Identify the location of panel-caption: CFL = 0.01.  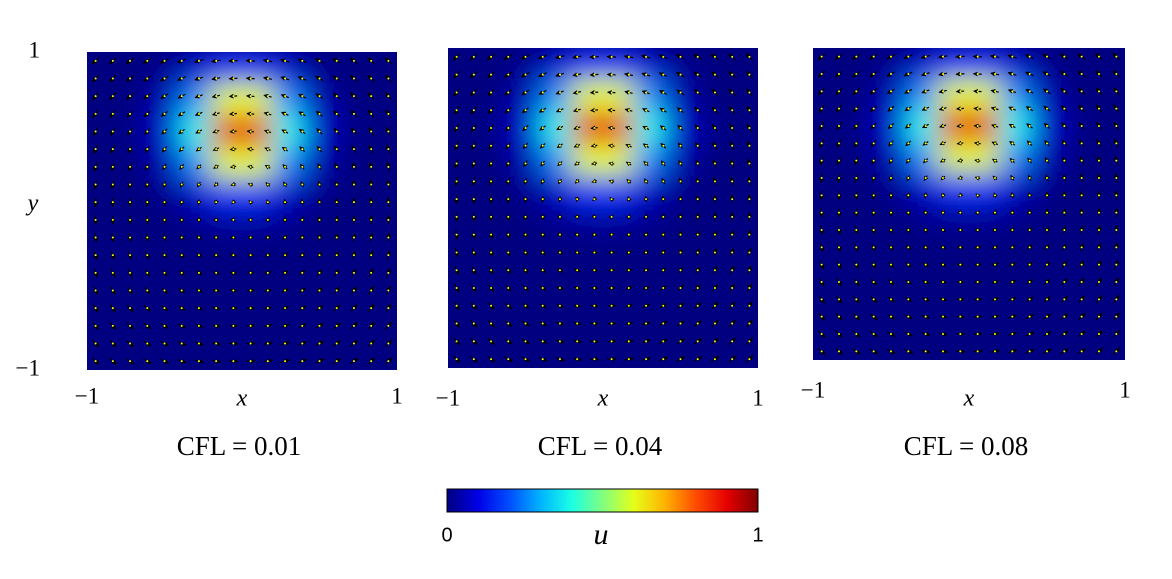
(239, 446).